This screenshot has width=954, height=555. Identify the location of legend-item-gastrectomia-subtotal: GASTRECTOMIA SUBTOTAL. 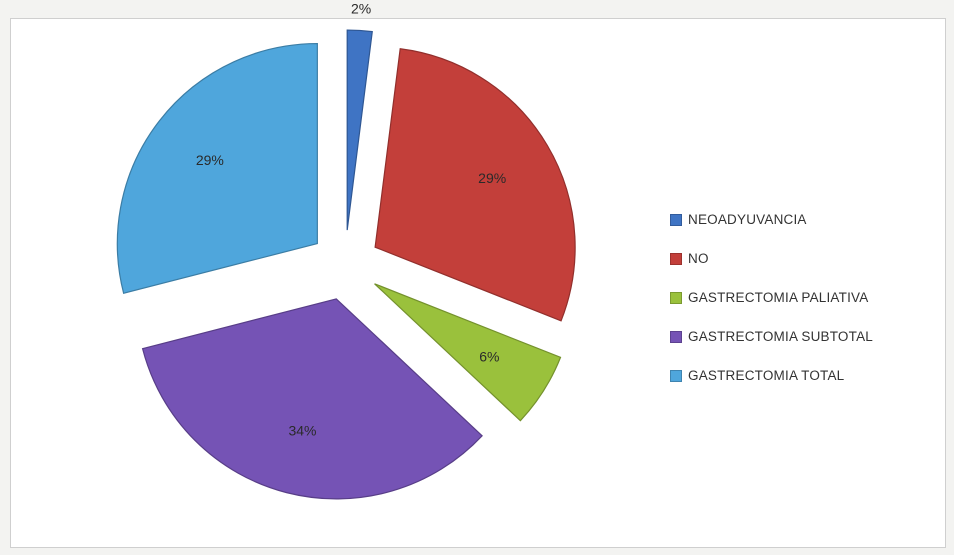
(810, 336).